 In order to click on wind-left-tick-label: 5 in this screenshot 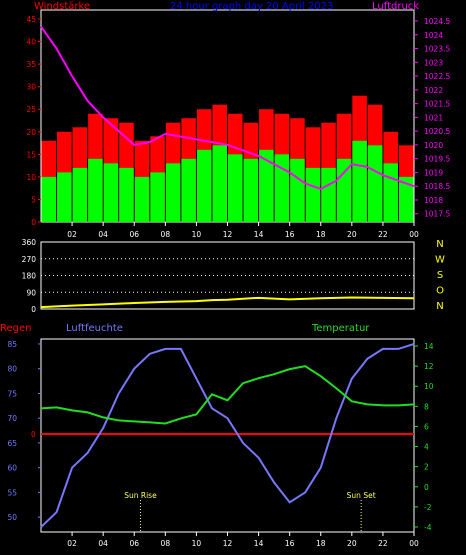, I will do `click(33, 199)`.